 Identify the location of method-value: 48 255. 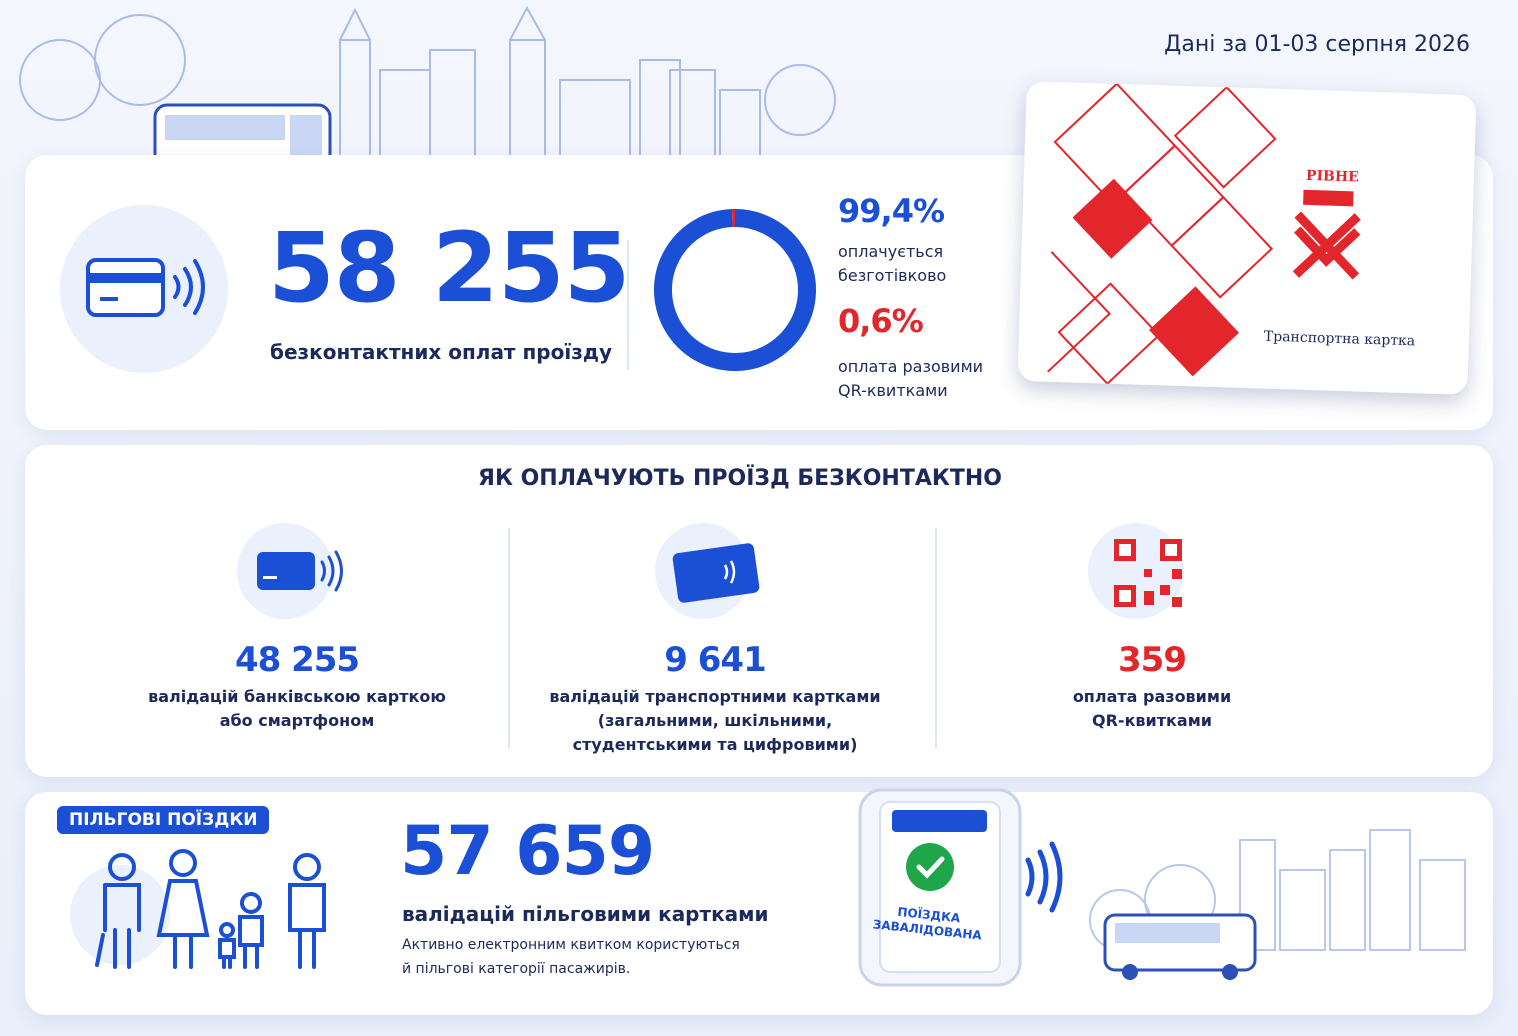
(297, 660).